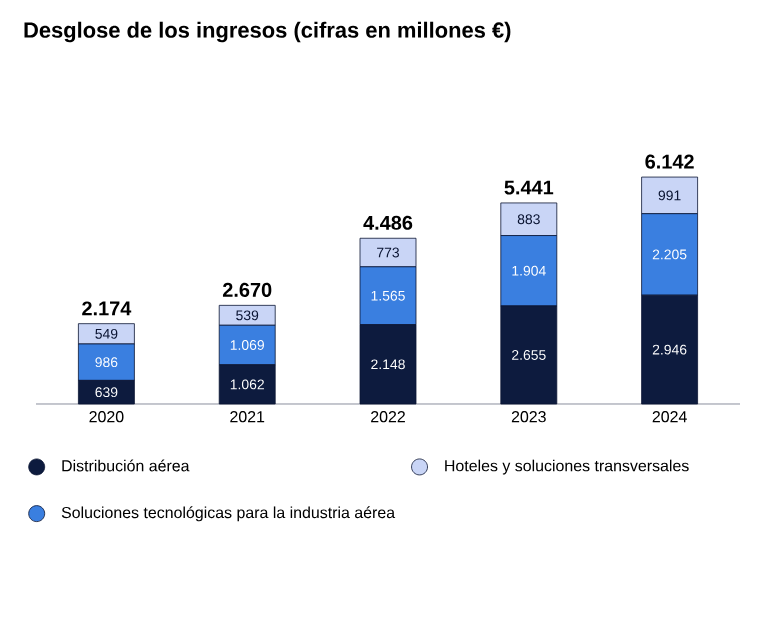 This screenshot has height=640, width=780. Describe the element at coordinates (529, 187) in the screenshot. I see `total-label: 5.441` at that location.